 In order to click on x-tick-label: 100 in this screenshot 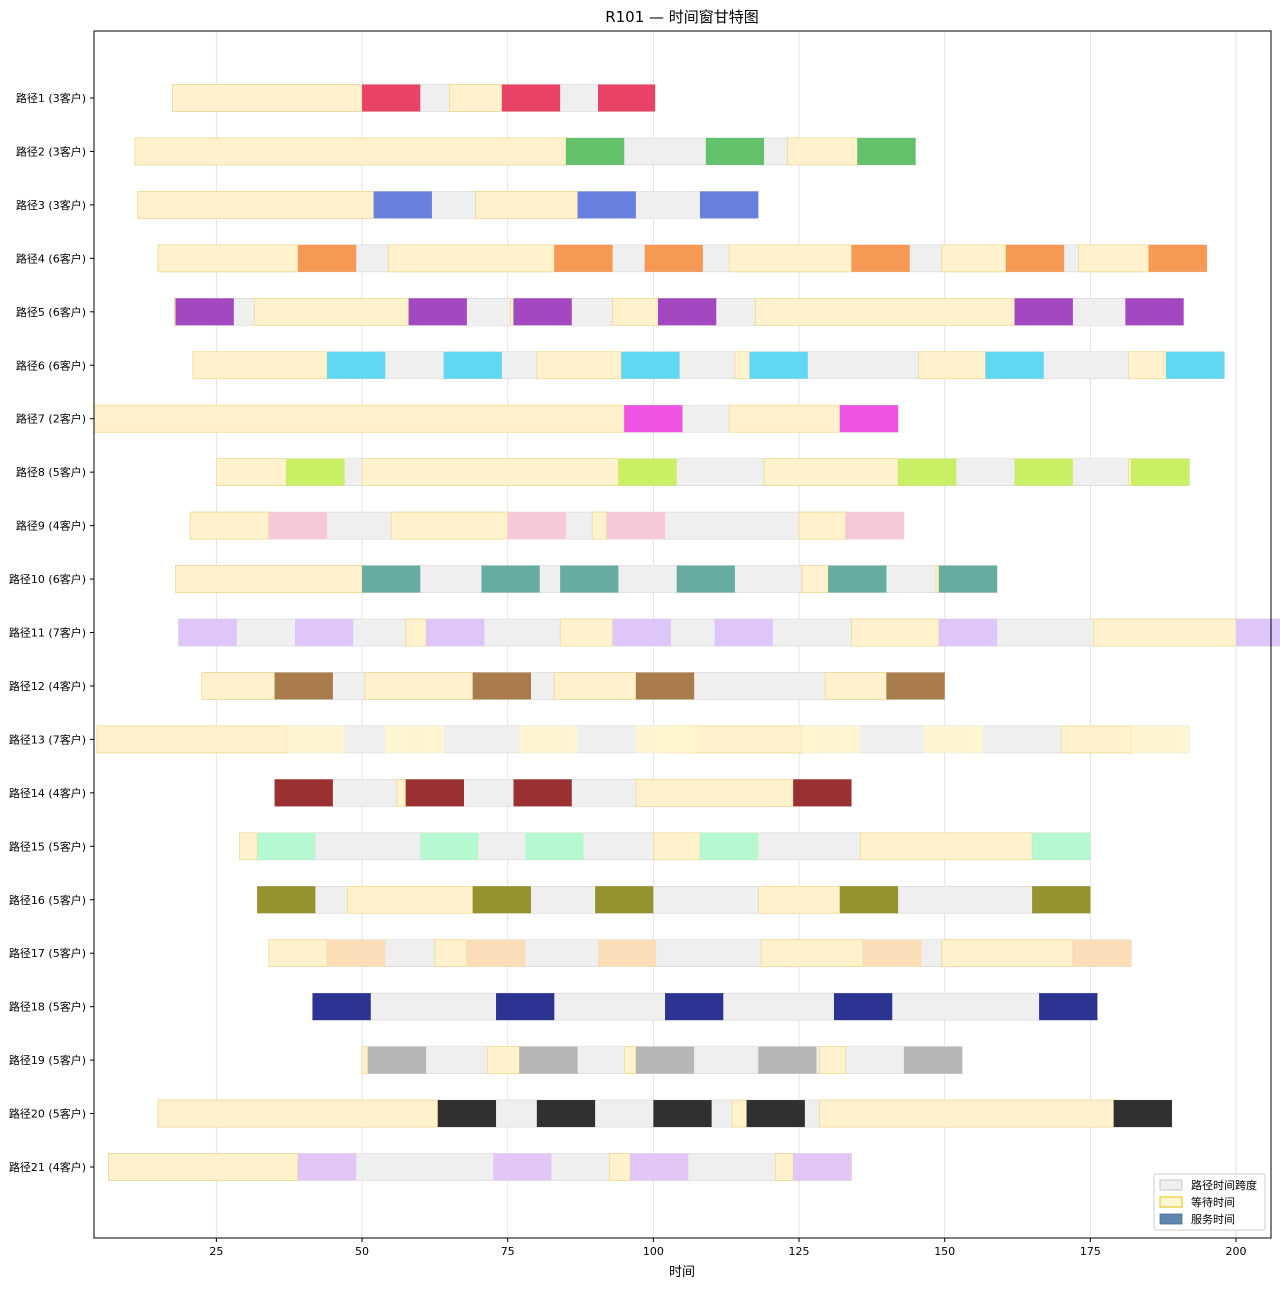, I will do `click(653, 1251)`.